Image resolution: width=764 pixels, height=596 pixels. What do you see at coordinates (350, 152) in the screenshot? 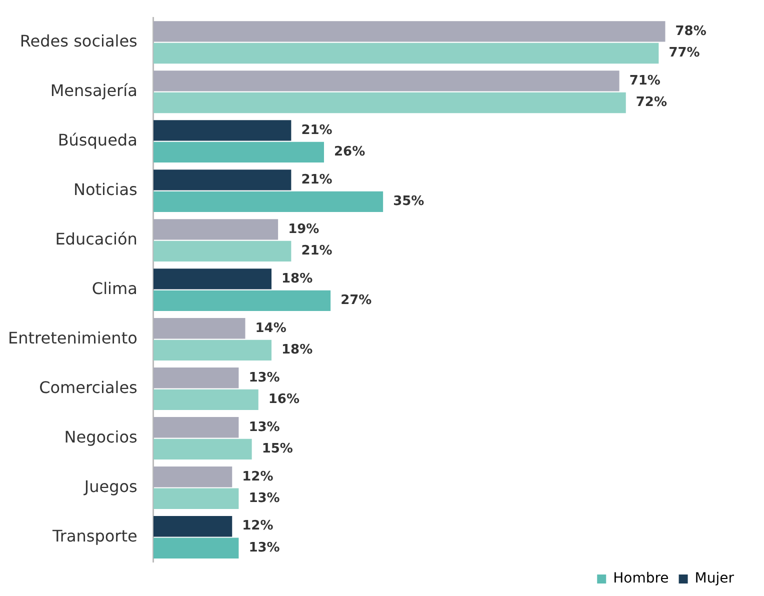
I see `data-label: 26%` at bounding box center [350, 152].